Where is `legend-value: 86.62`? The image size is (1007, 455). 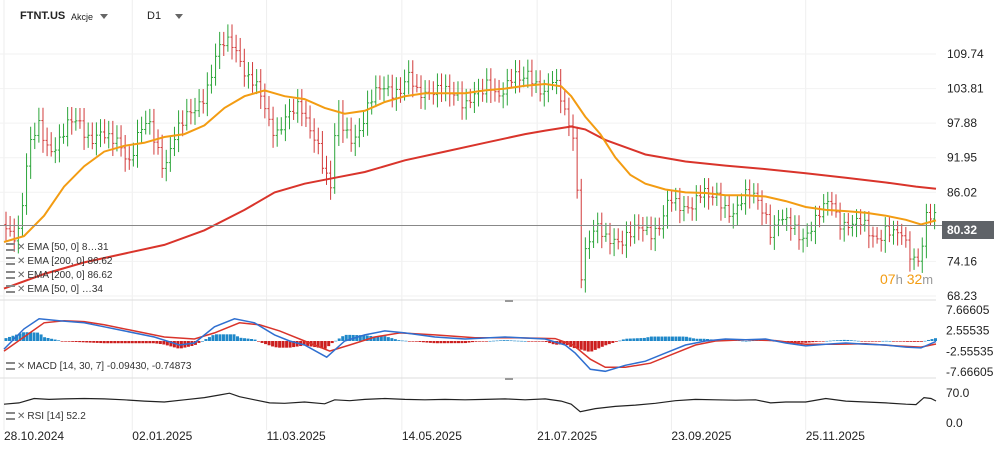
legend-value: 86.62 is located at coordinates (100, 261).